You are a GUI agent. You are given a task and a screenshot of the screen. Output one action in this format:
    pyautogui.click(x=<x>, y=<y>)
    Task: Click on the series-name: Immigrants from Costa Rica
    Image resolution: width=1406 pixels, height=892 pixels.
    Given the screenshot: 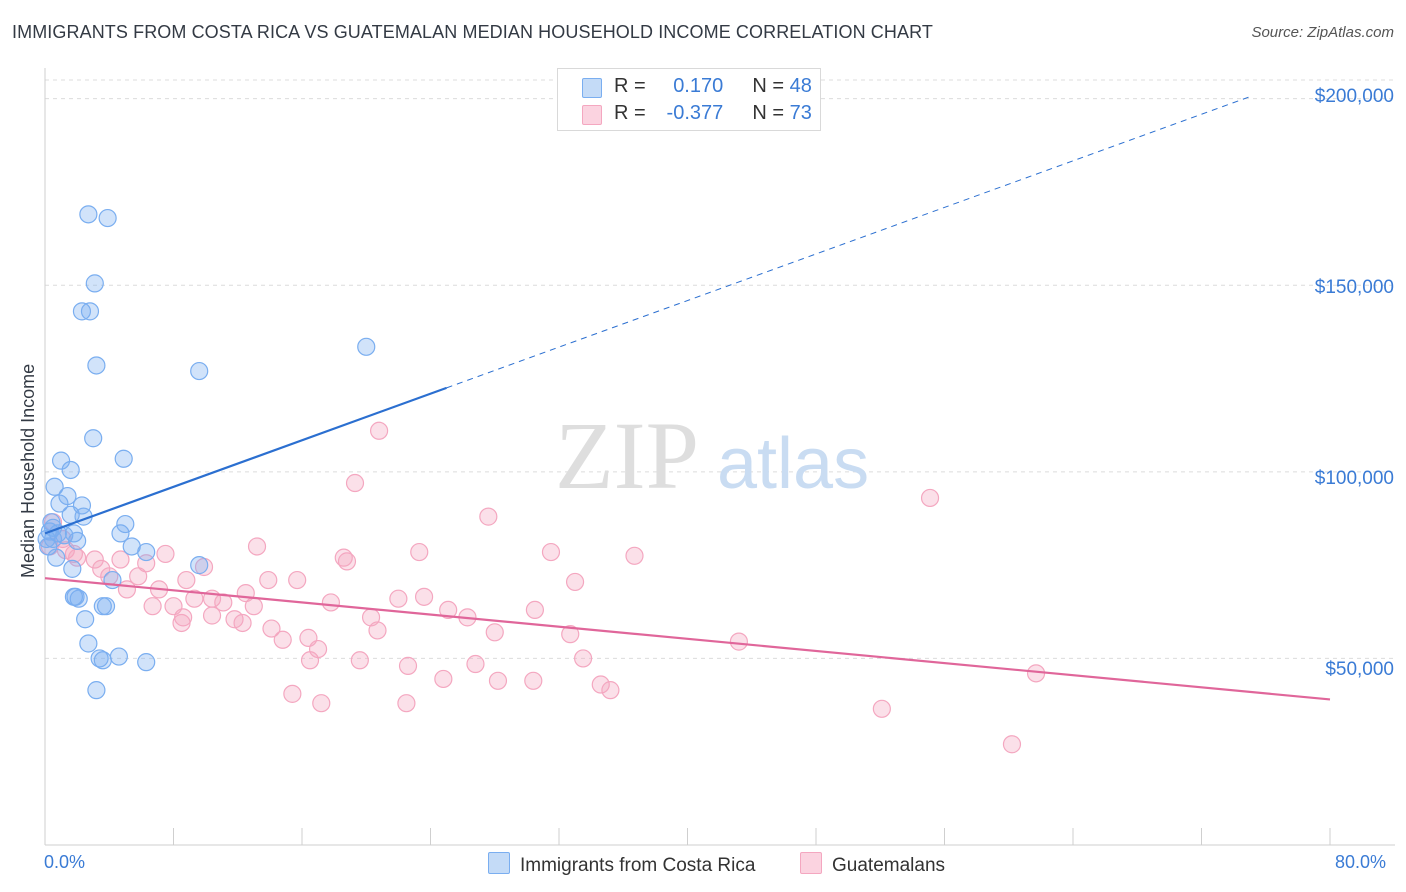 What is the action you would take?
    pyautogui.click(x=638, y=865)
    